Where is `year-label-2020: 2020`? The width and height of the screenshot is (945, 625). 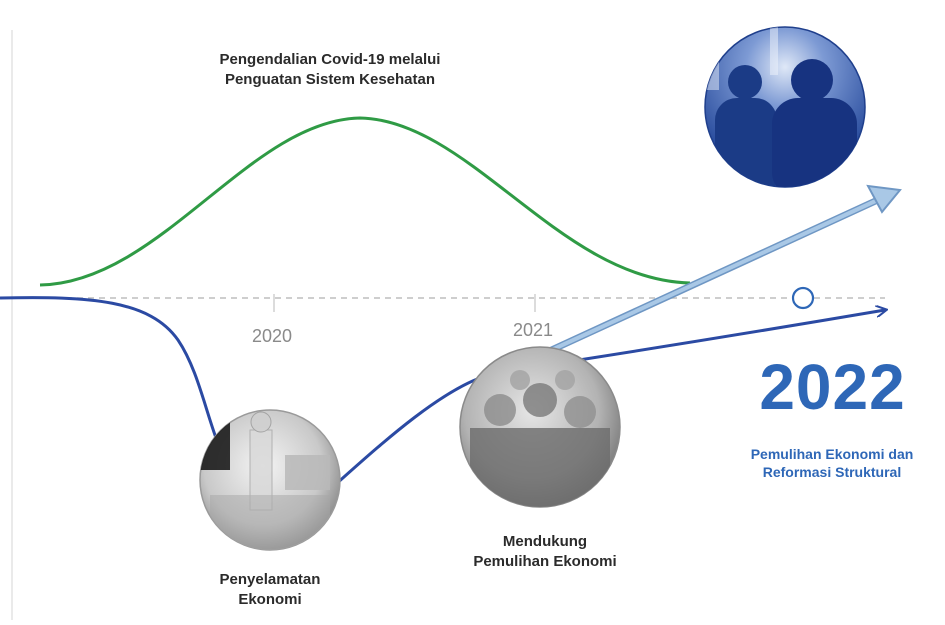
year-label-2020: 2020 is located at coordinates (272, 336).